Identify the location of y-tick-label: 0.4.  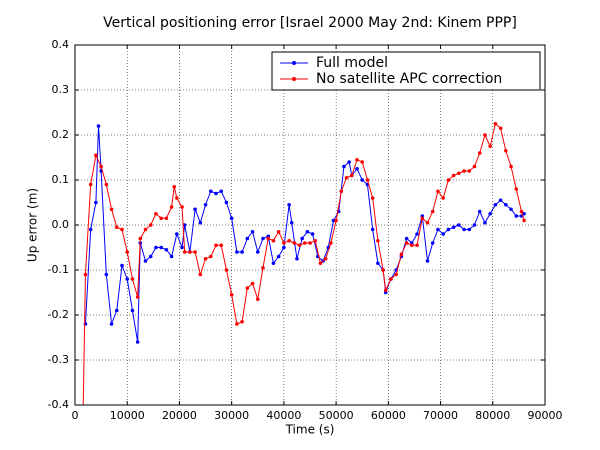
(61, 44).